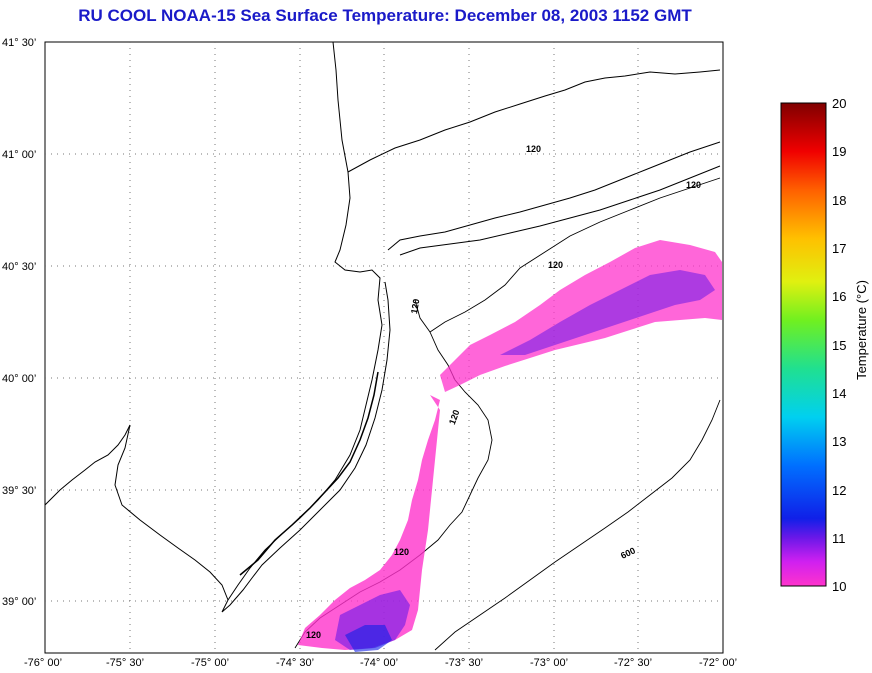  I want to click on colorbar-label: Temperature (°C), so click(861, 330).